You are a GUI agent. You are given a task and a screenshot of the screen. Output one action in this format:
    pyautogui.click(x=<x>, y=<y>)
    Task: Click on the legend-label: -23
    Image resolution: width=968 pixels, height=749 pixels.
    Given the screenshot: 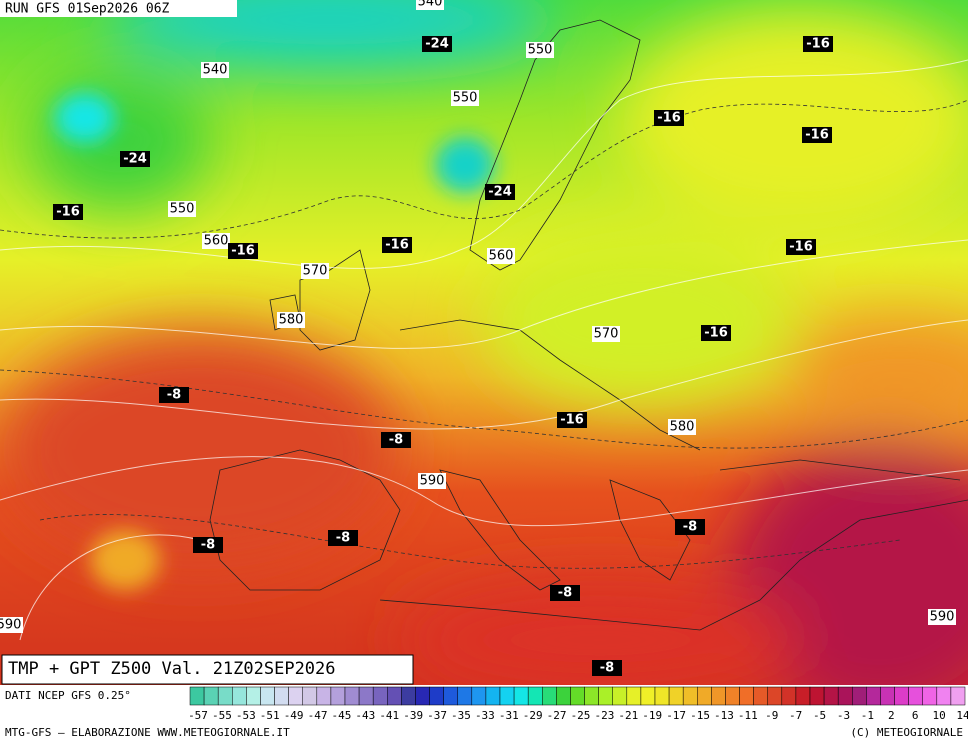 What is the action you would take?
    pyautogui.click(x=604, y=715)
    